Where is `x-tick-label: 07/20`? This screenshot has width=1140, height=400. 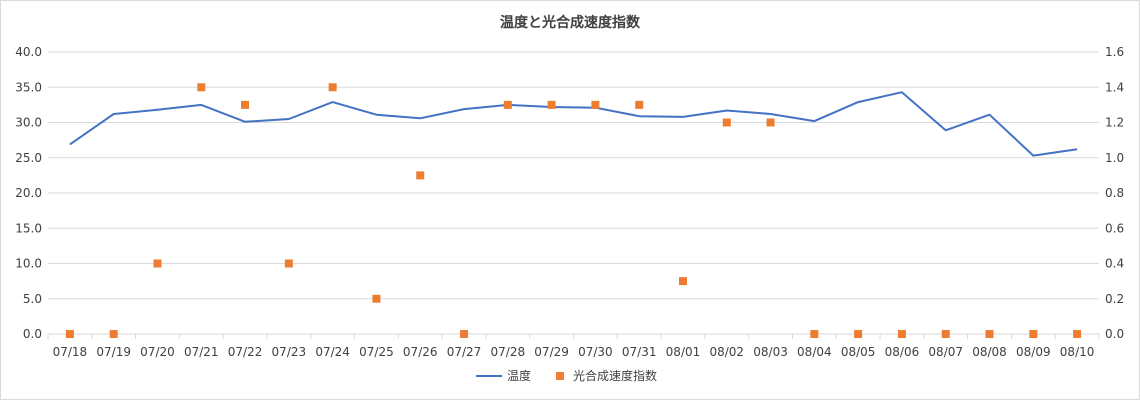 x-tick-label: 07/20 is located at coordinates (157, 352).